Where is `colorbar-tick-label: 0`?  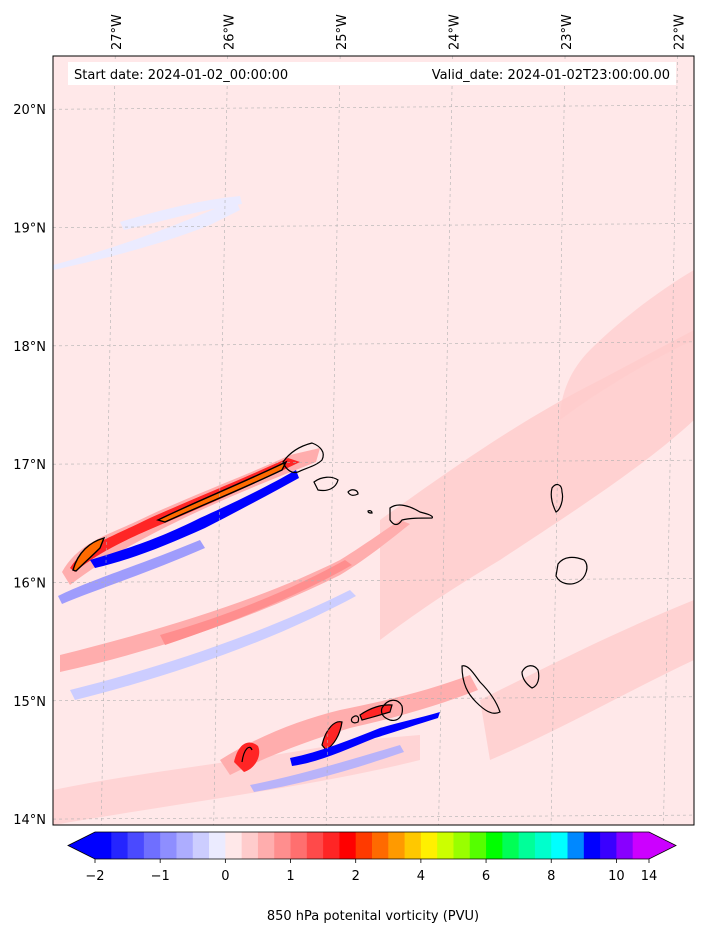
colorbar-tick-label: 0 is located at coordinates (225, 876).